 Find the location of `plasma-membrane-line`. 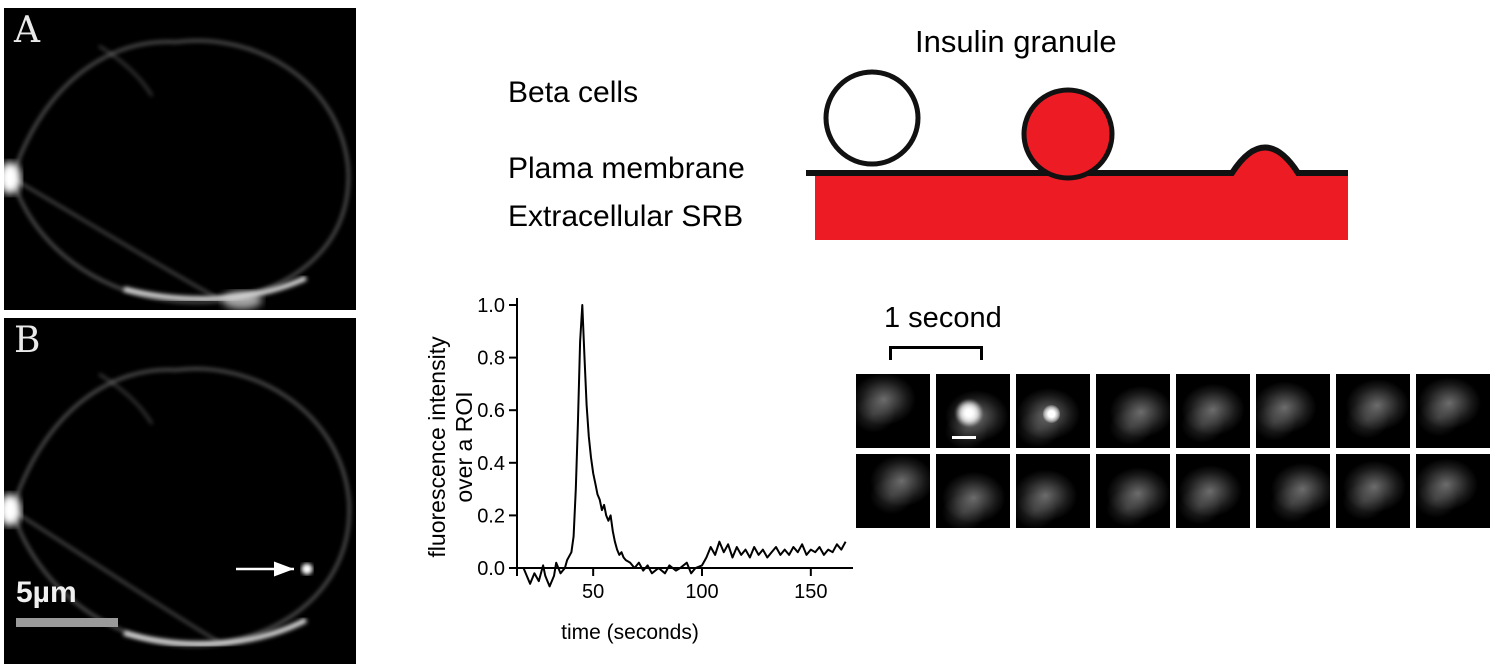

plasma-membrane-line is located at coordinates (1077, 160).